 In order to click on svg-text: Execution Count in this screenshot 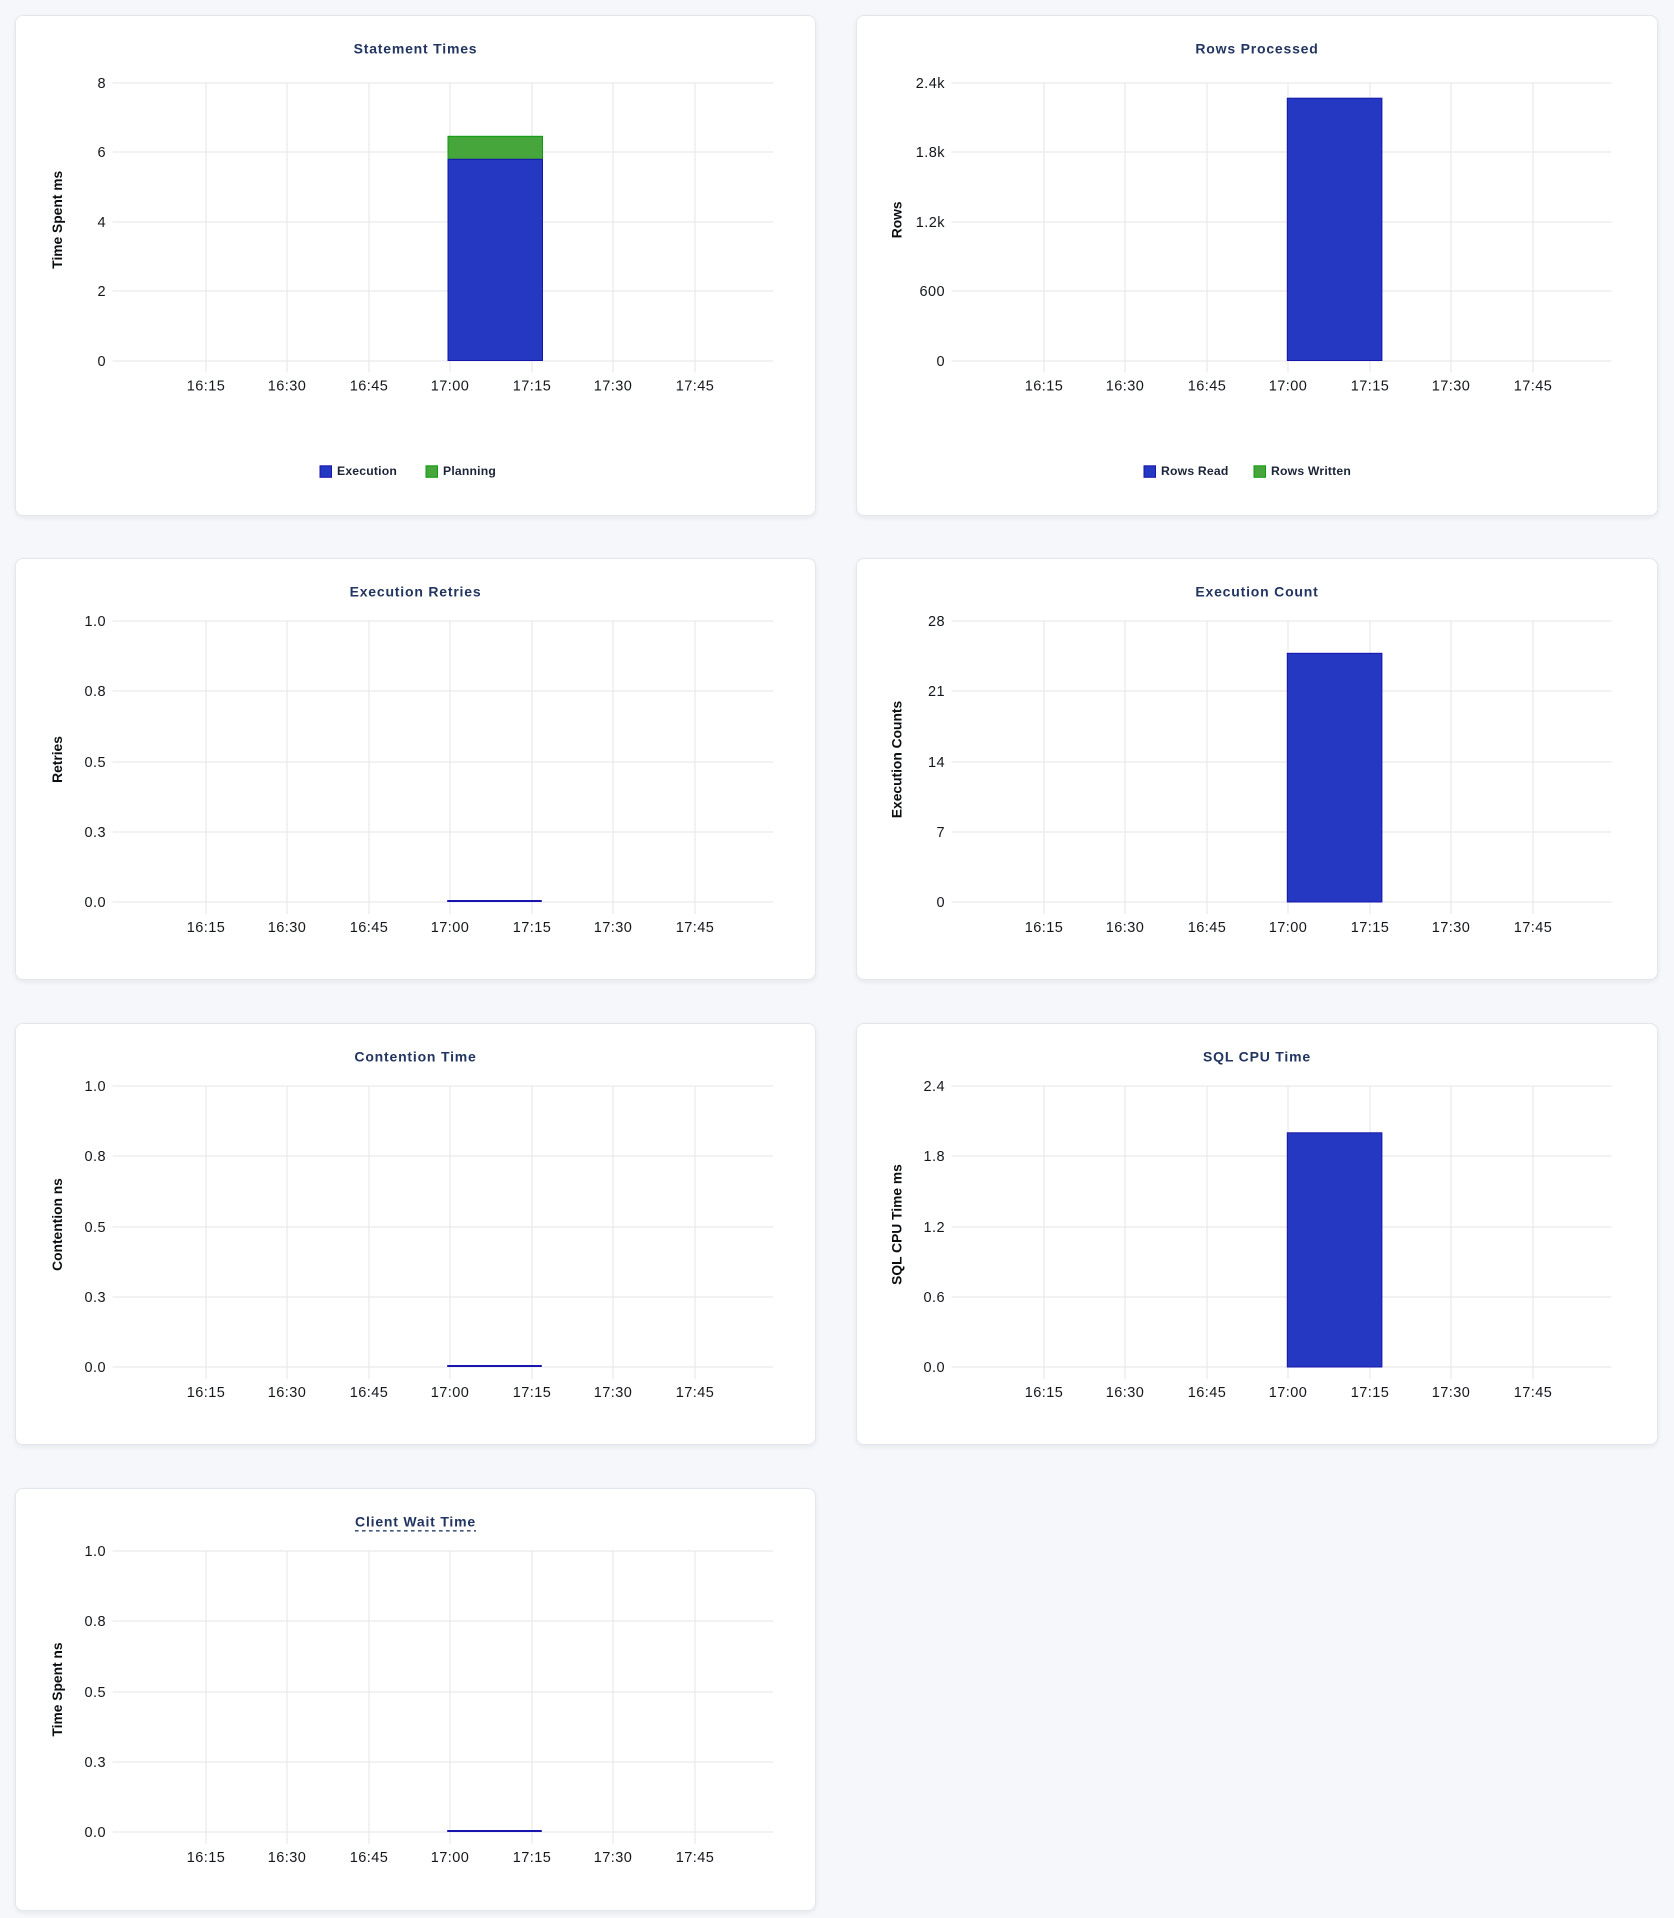, I will do `click(1256, 592)`.